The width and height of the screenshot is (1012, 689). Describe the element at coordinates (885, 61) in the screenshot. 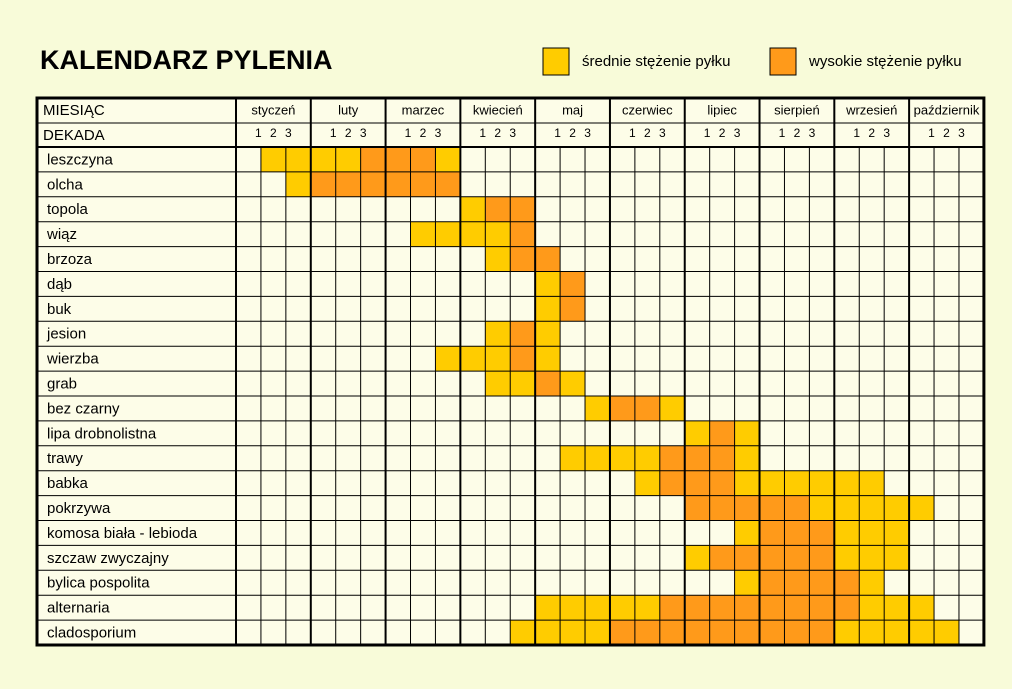

I see `legend-label: wysokie stężenie pyłku` at that location.